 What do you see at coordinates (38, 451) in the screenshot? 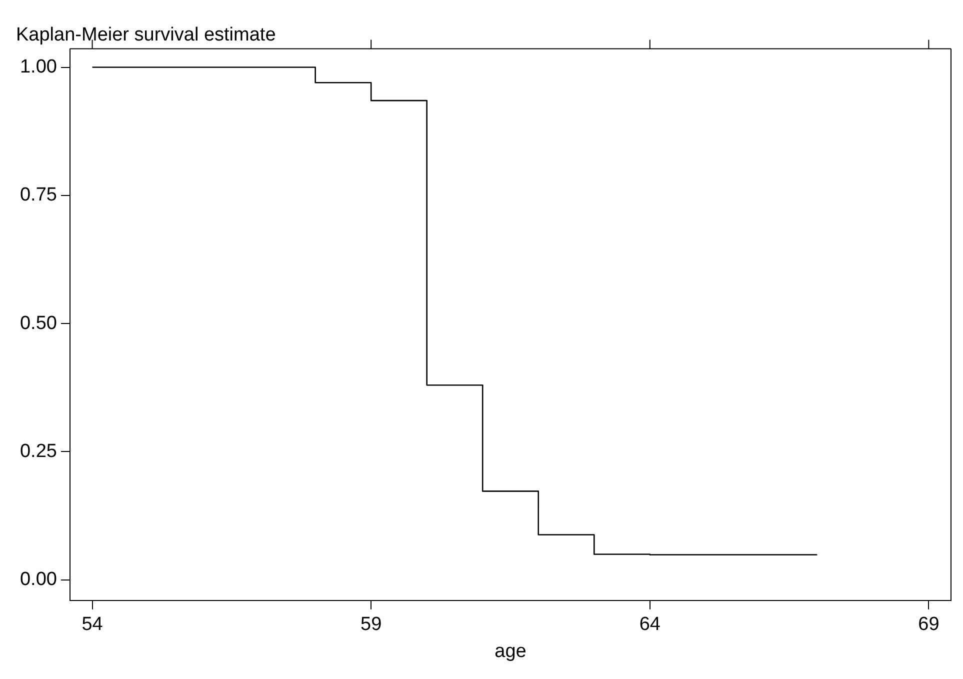
I see `y-tick-label: 0.25` at bounding box center [38, 451].